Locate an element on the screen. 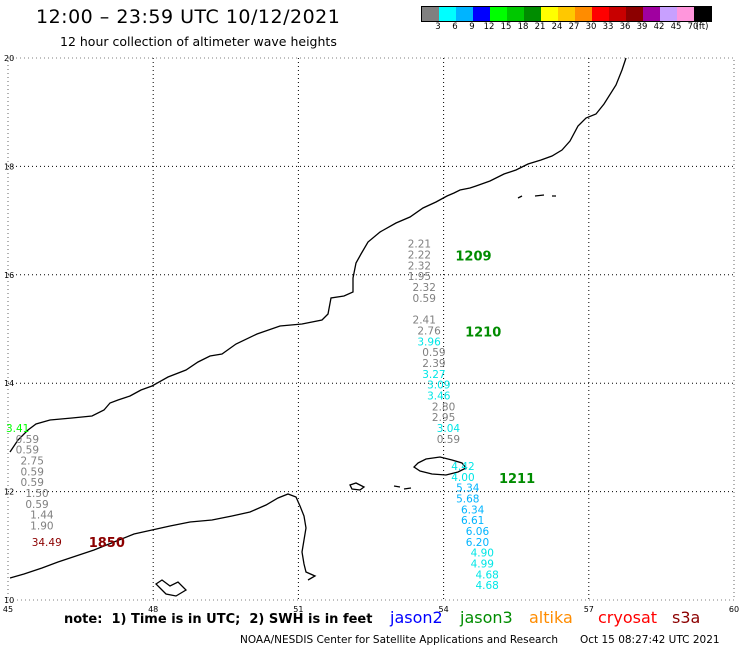 This screenshot has height=650, width=740. scale-label: 42 is located at coordinates (659, 27).